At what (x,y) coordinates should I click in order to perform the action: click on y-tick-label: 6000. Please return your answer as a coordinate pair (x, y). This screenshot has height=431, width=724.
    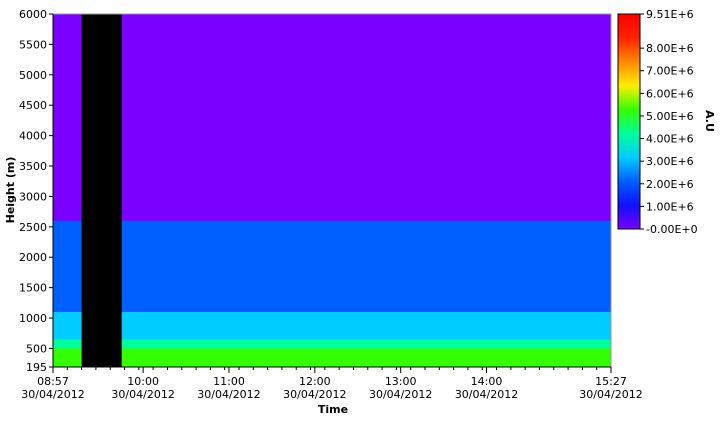
    Looking at the image, I should click on (33, 14).